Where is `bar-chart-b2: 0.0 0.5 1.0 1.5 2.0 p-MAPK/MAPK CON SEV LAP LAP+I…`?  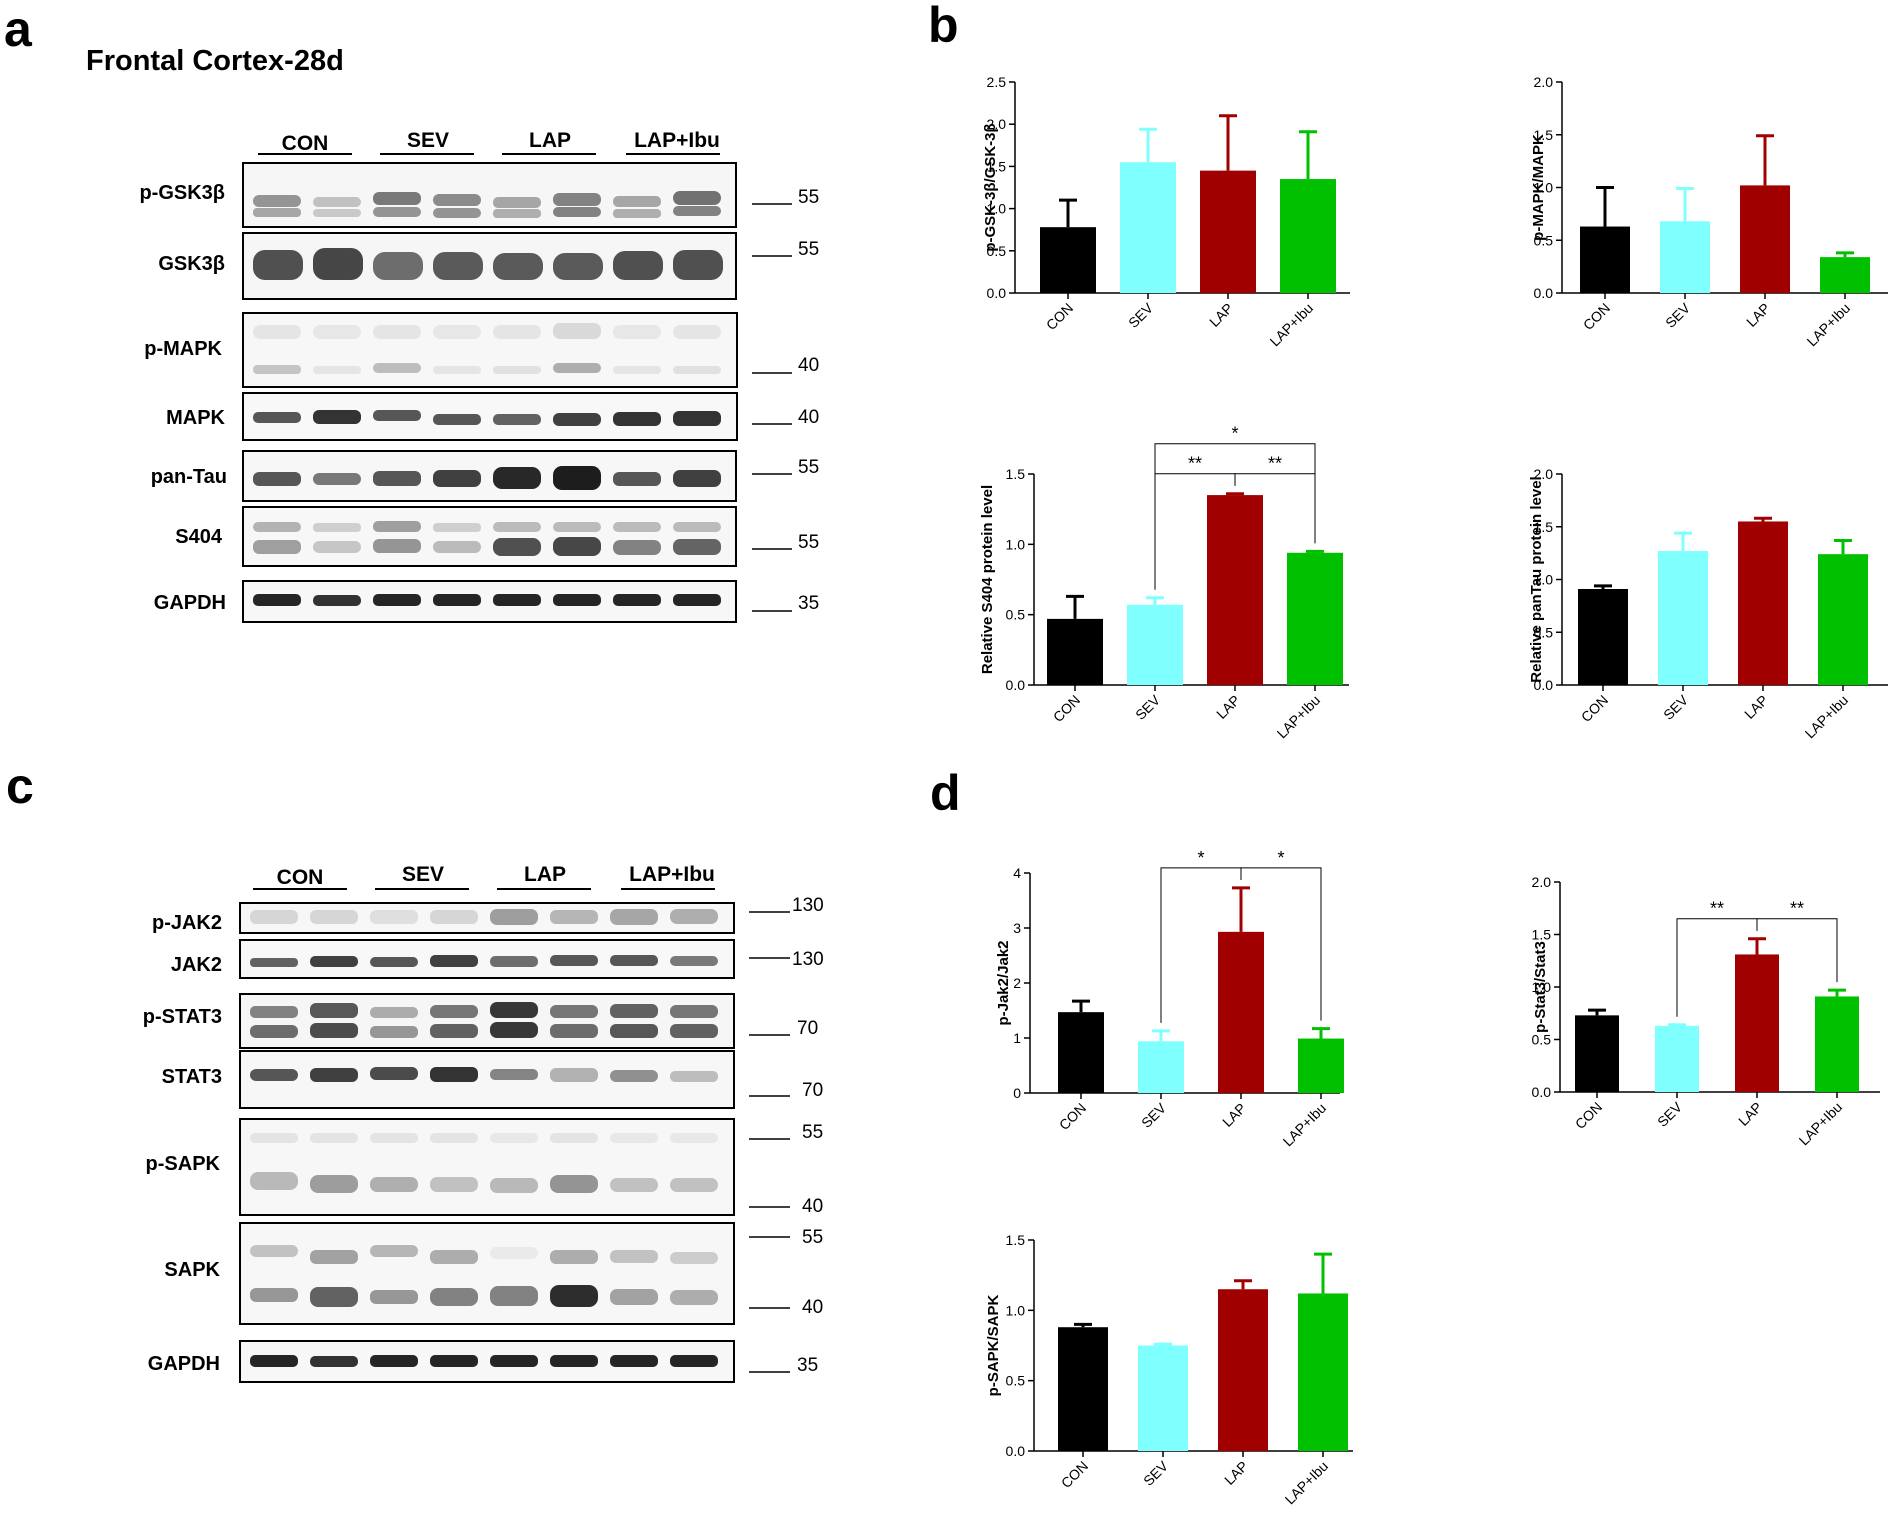
bar-chart-b2: 0.0 0.5 1.0 1.5 2.0 p-MAPK/MAPK CON SEV LAP LAP+I… is located at coordinates (1709, 211).